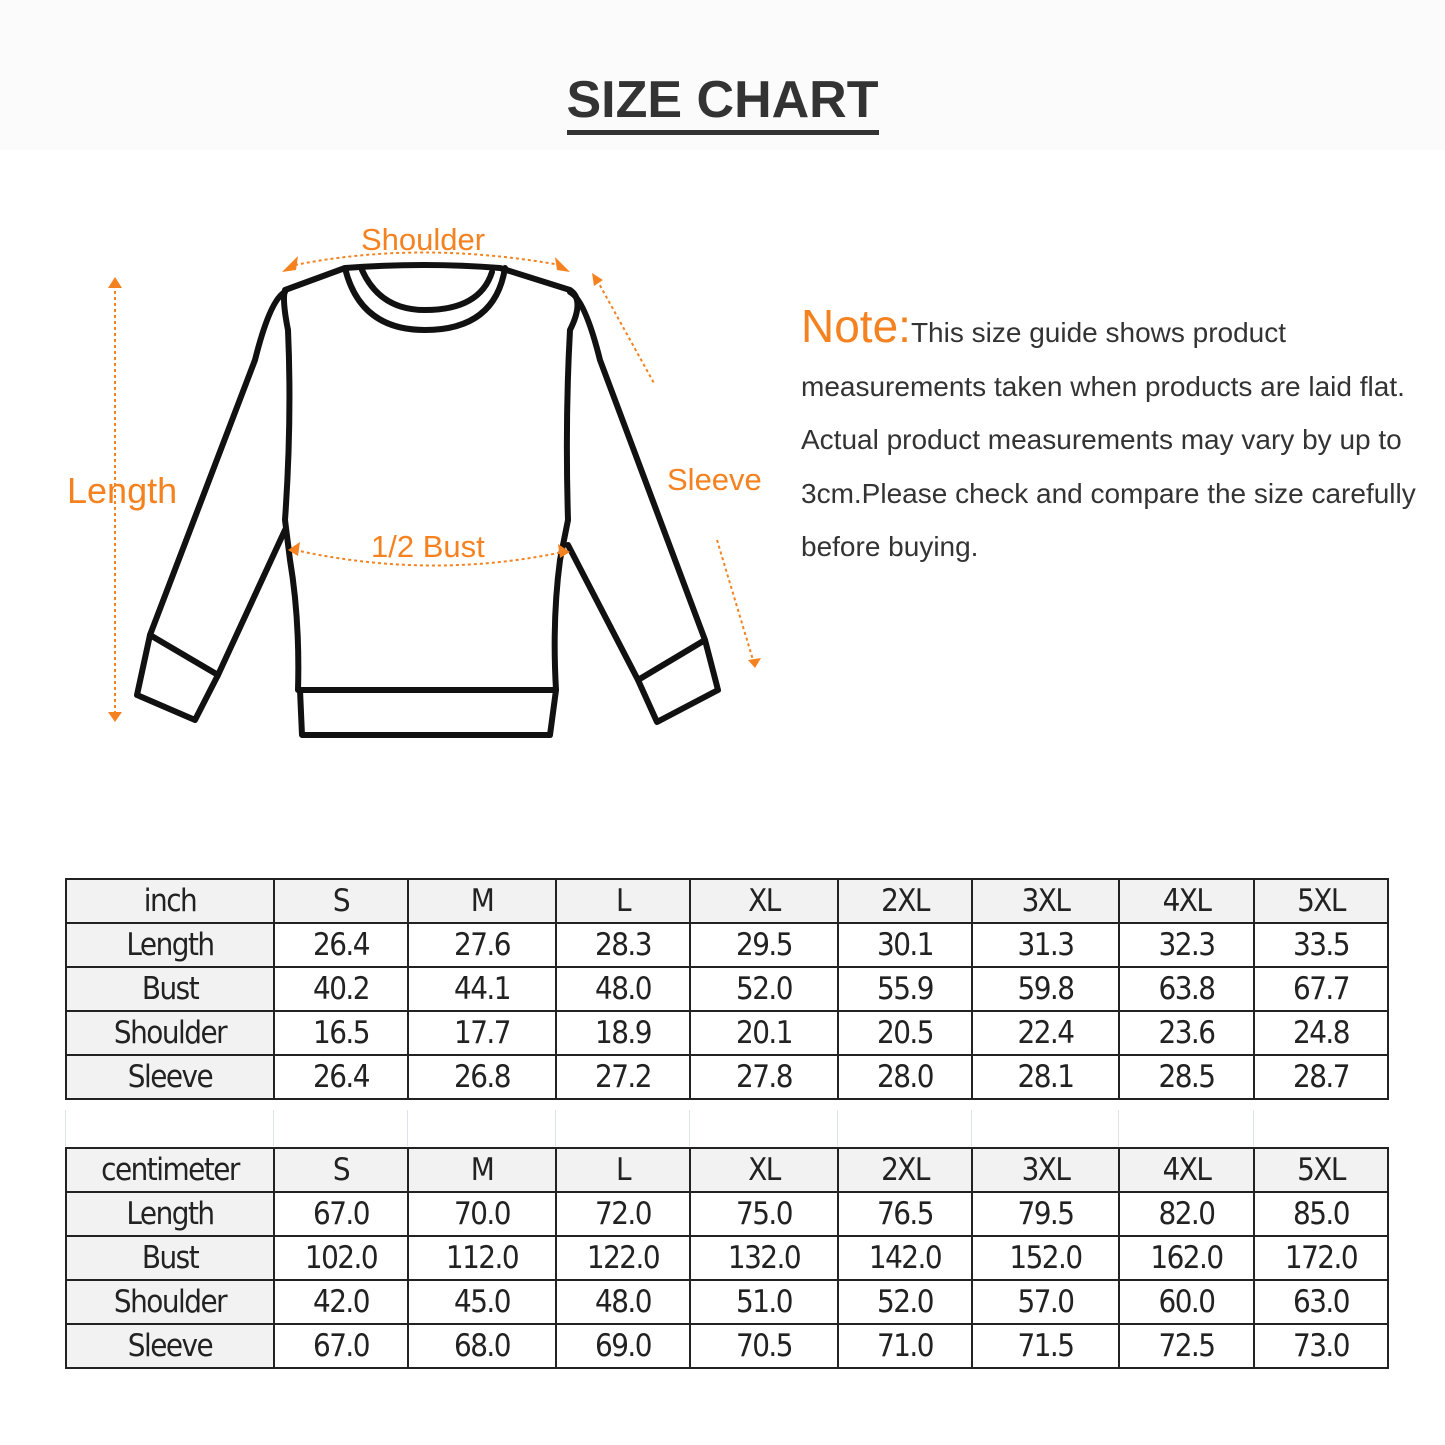 This screenshot has width=1445, height=1445. I want to click on measurement-cell: 57.0, so click(1045, 1302).